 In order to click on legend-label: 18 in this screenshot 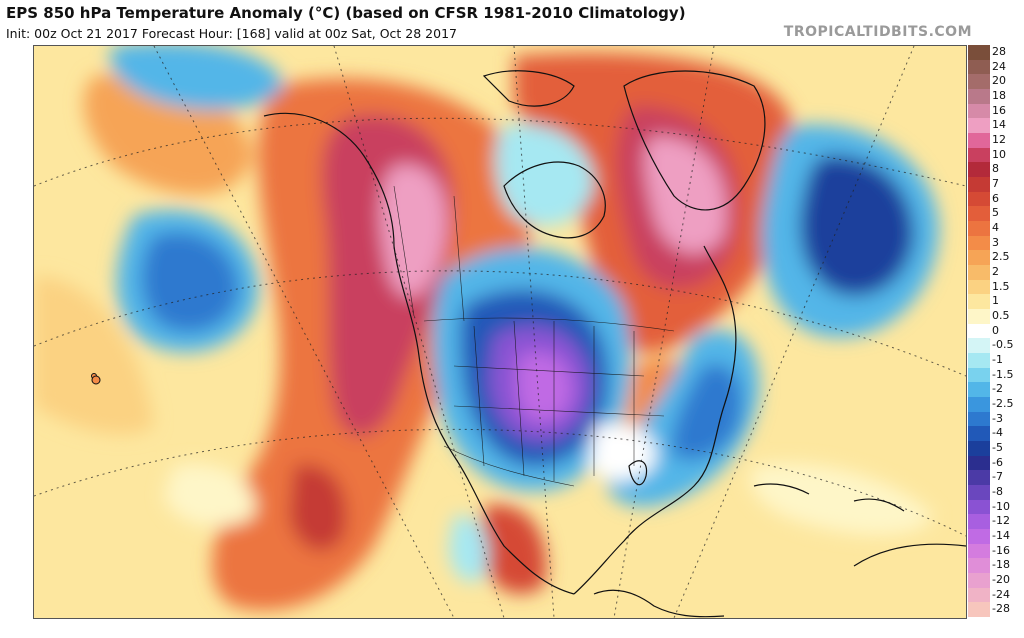, I will do `click(999, 95)`.